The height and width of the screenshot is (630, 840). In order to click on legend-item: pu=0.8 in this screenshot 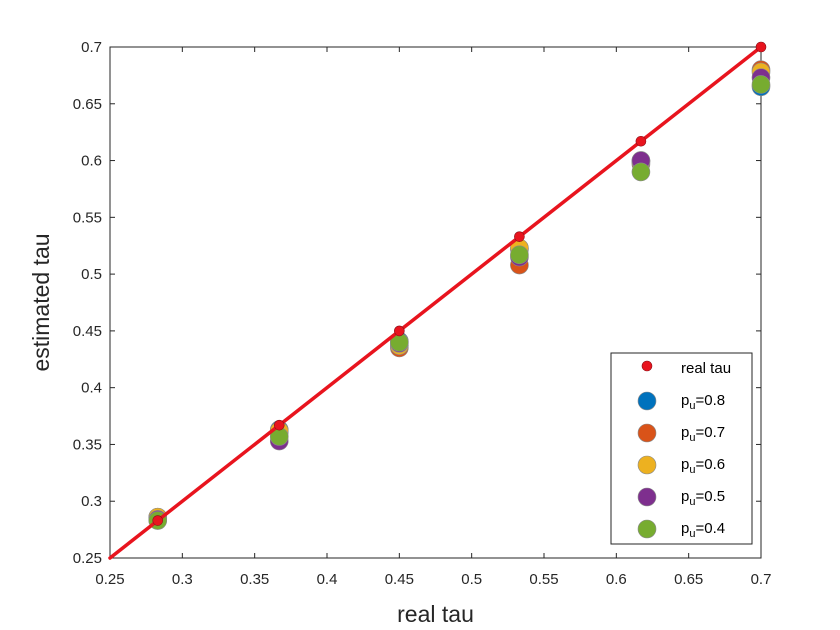, I will do `click(681, 401)`.